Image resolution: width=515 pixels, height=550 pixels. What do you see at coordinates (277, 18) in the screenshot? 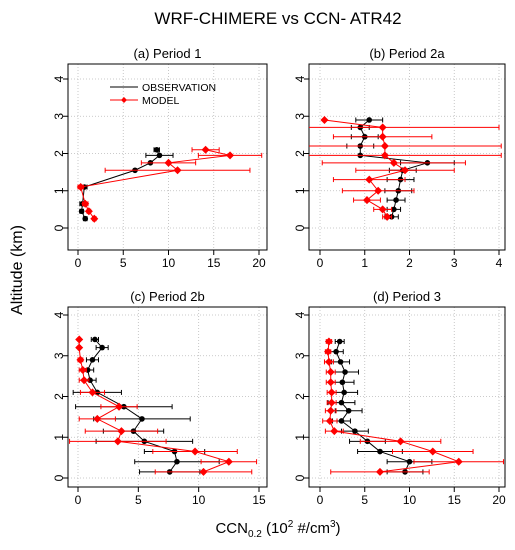
I see `figure-title: WRF-CHIMERE vs CCN- ATR42` at bounding box center [277, 18].